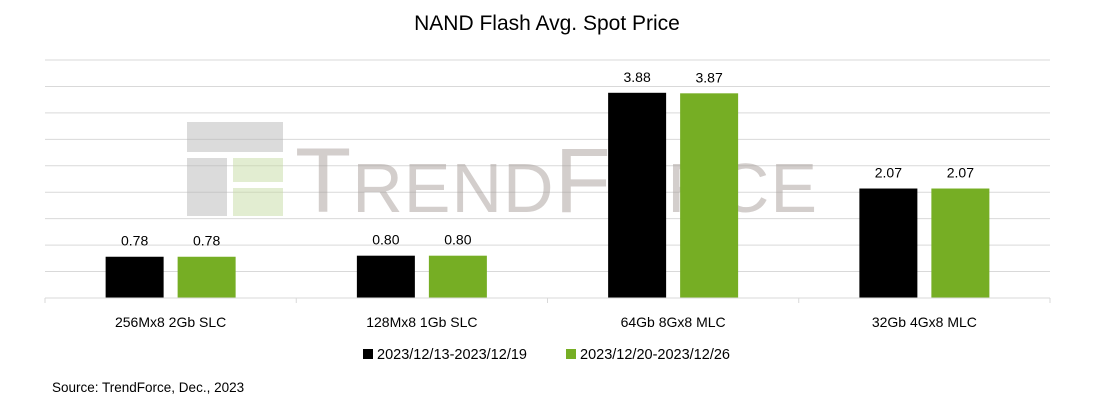  What do you see at coordinates (655, 355) in the screenshot?
I see `legend-label: 2023/12/20-2023/12/26` at bounding box center [655, 355].